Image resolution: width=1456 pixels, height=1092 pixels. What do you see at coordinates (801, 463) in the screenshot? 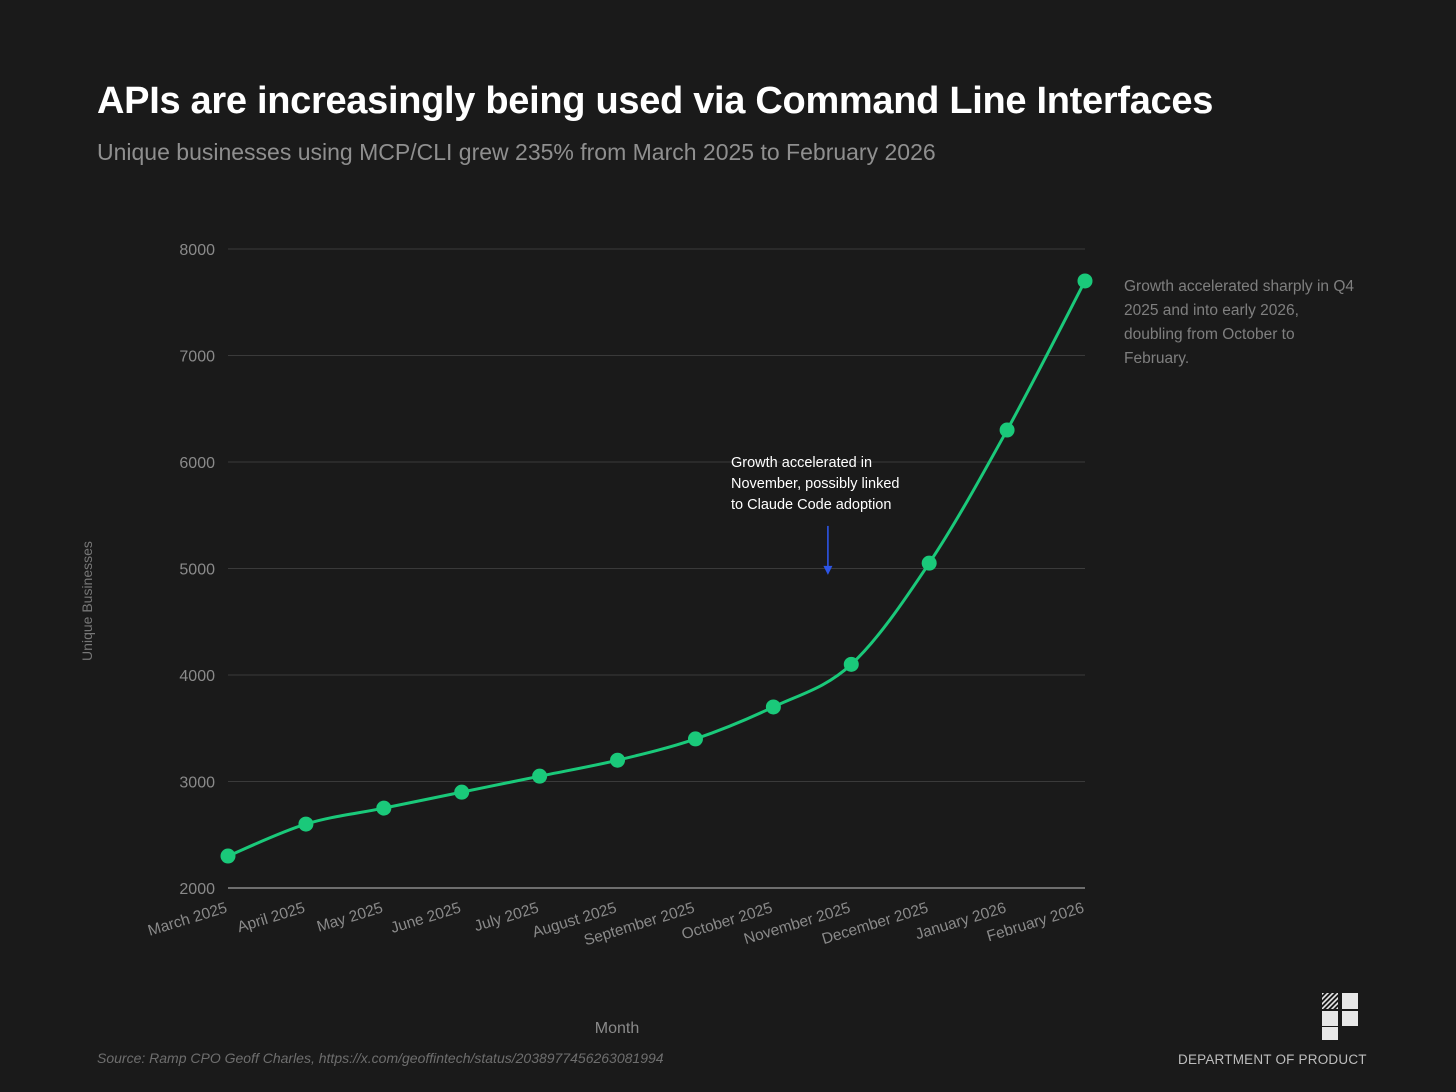
I see `annotation-text-line: Growth accelerated in` at bounding box center [801, 463].